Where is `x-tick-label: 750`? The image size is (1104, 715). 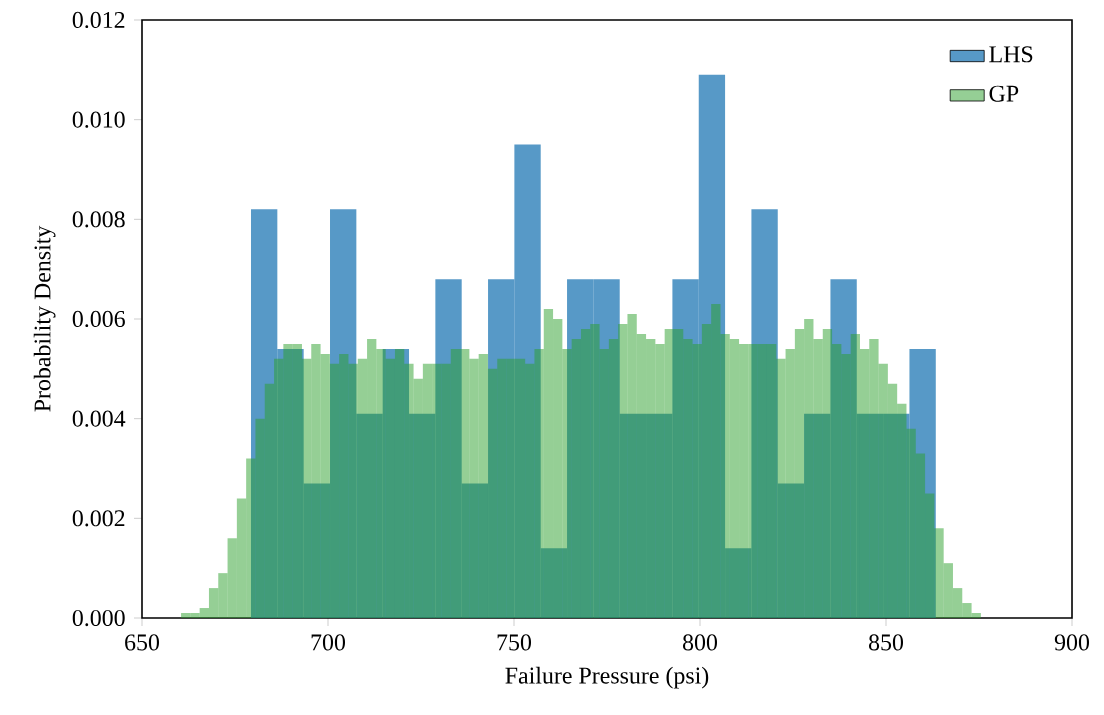 x-tick-label: 750 is located at coordinates (514, 642).